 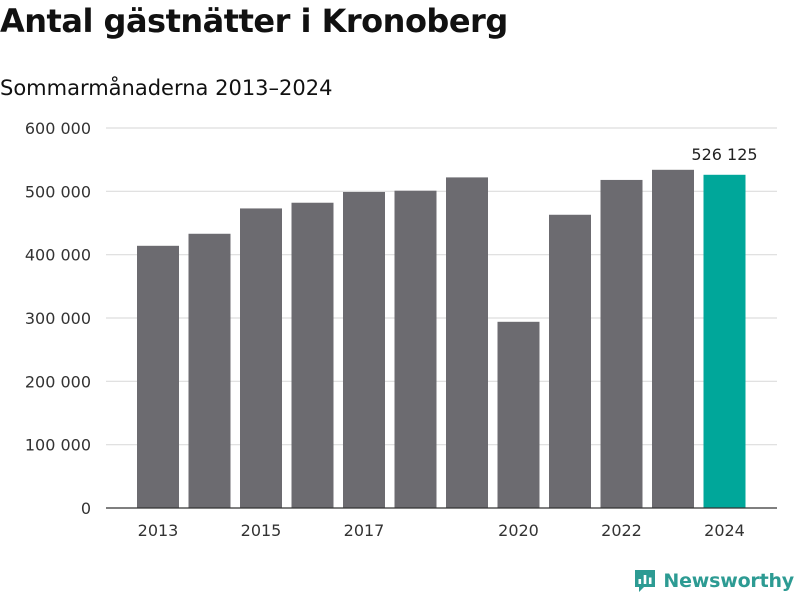 I want to click on bar-2020, so click(x=518, y=414).